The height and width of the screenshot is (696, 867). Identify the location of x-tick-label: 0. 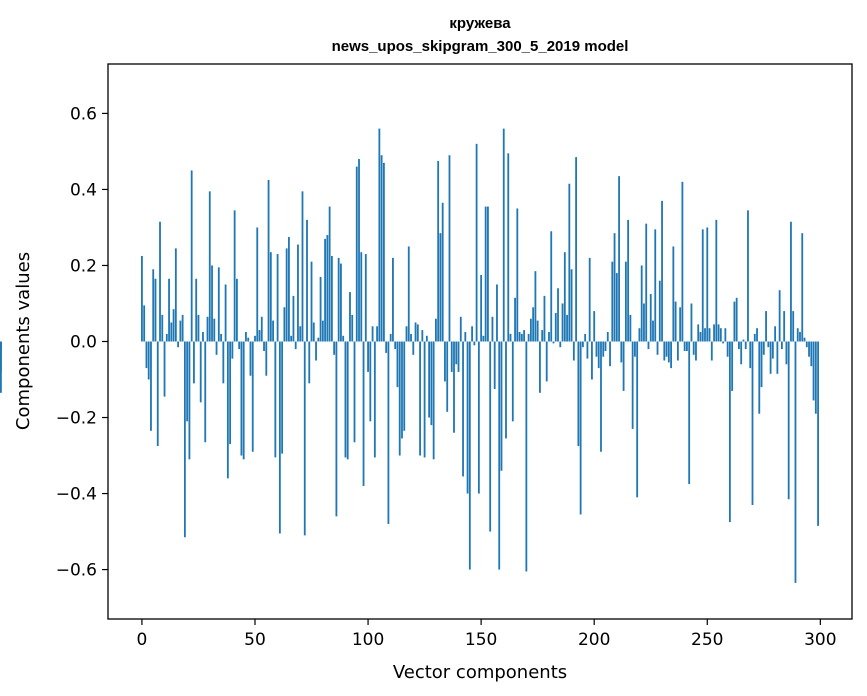
(142, 640).